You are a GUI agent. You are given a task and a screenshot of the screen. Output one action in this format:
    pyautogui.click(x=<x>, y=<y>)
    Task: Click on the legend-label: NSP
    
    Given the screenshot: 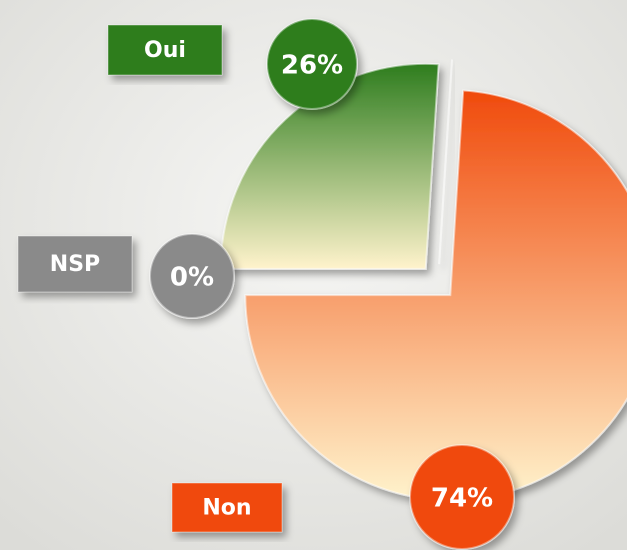 What is the action you would take?
    pyautogui.click(x=75, y=264)
    